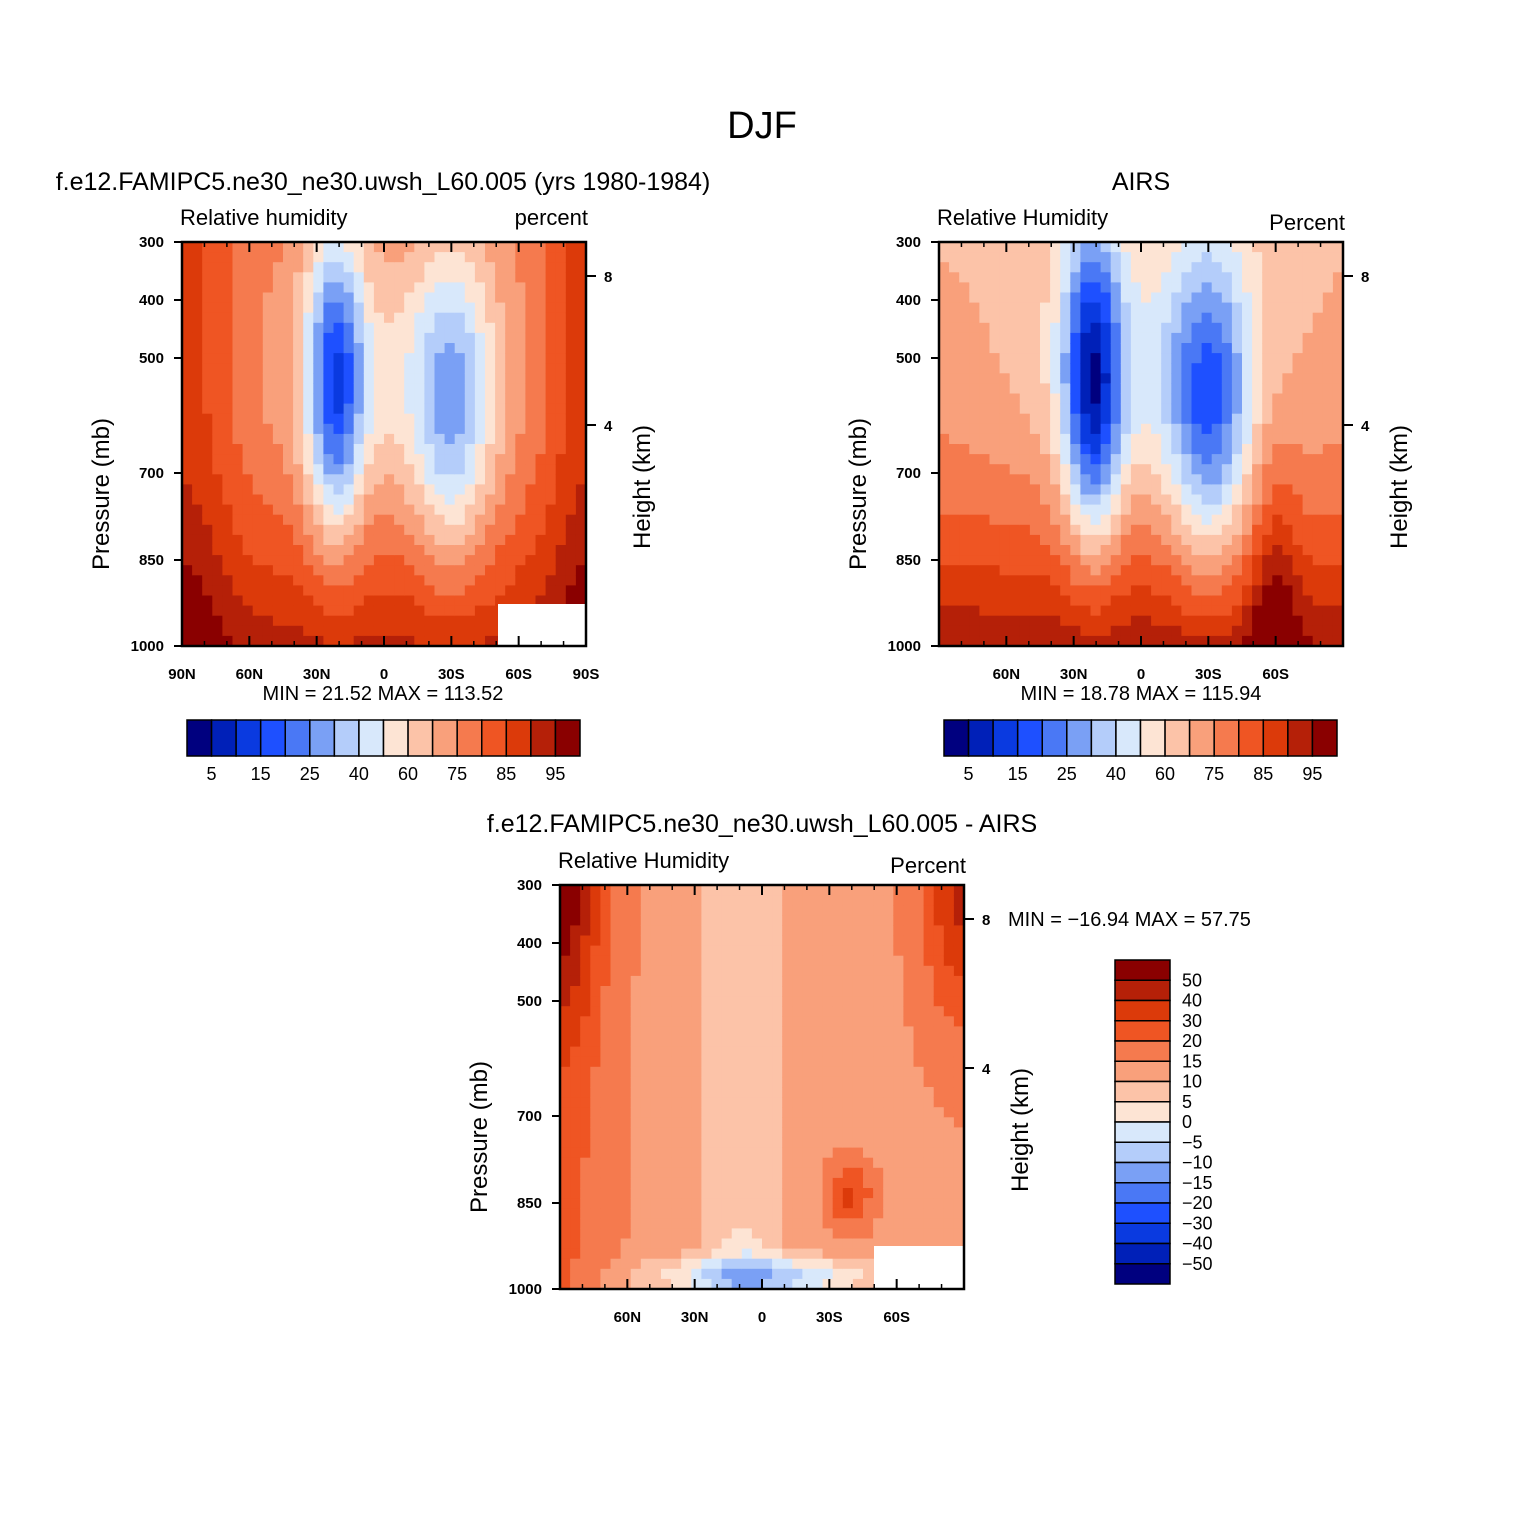 The image size is (1525, 1525). I want to click on colorbar-tick-label: 5, so click(212, 774).